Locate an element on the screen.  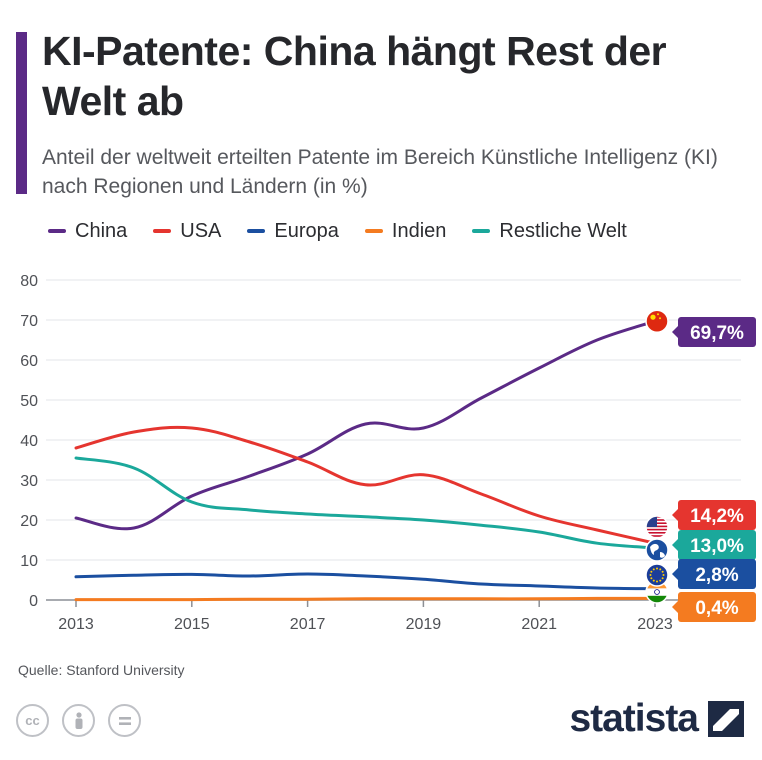
y-tick-label: 40 is located at coordinates (29, 441).